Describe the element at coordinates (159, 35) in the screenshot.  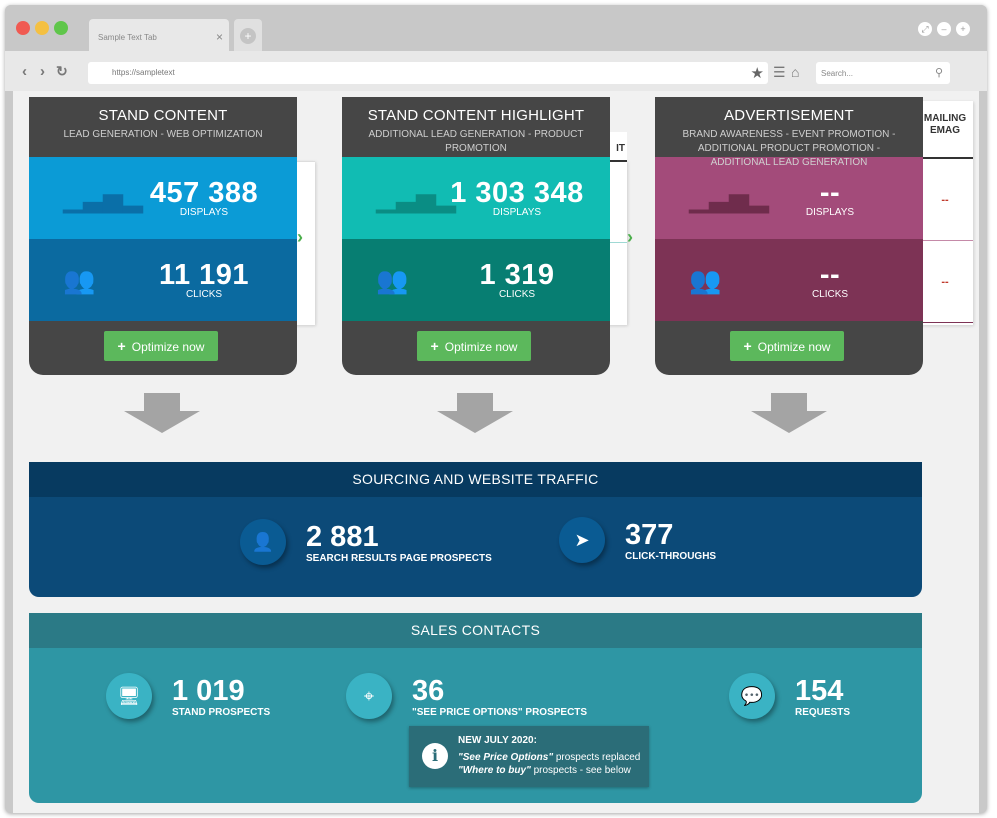
I see `browser-tab: Sample Text Tab ×` at that location.